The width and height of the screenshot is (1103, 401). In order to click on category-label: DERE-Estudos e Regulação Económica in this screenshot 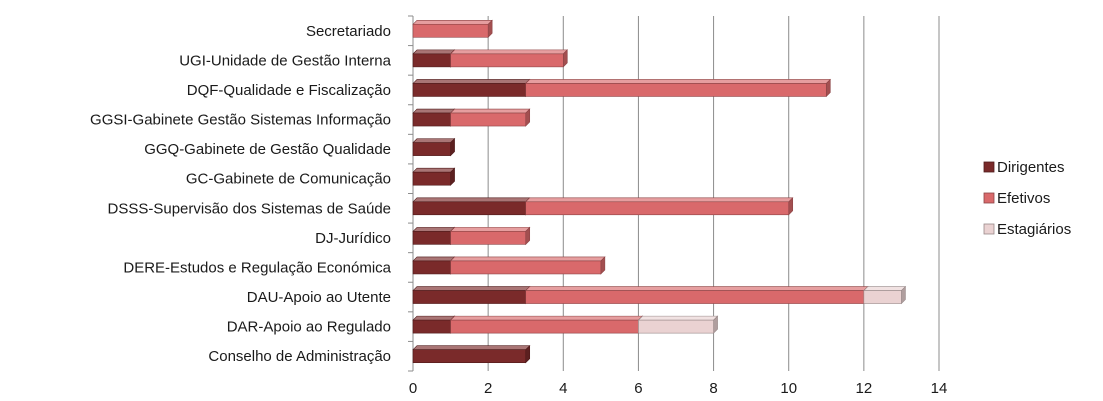, I will do `click(257, 267)`.